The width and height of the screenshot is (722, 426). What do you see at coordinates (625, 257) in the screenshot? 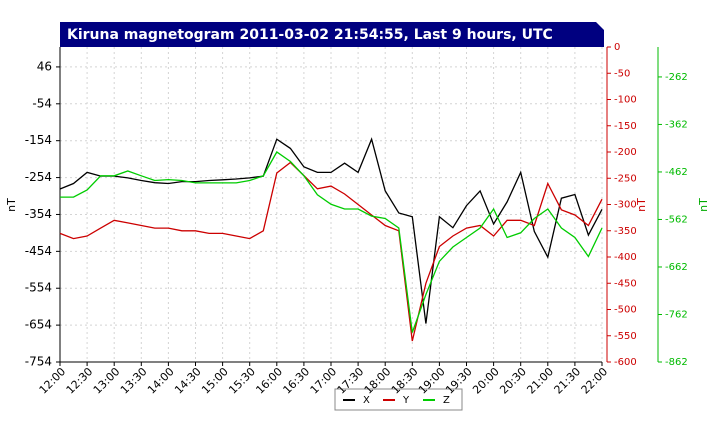
I see `y2-tick-label: -400` at bounding box center [625, 257].